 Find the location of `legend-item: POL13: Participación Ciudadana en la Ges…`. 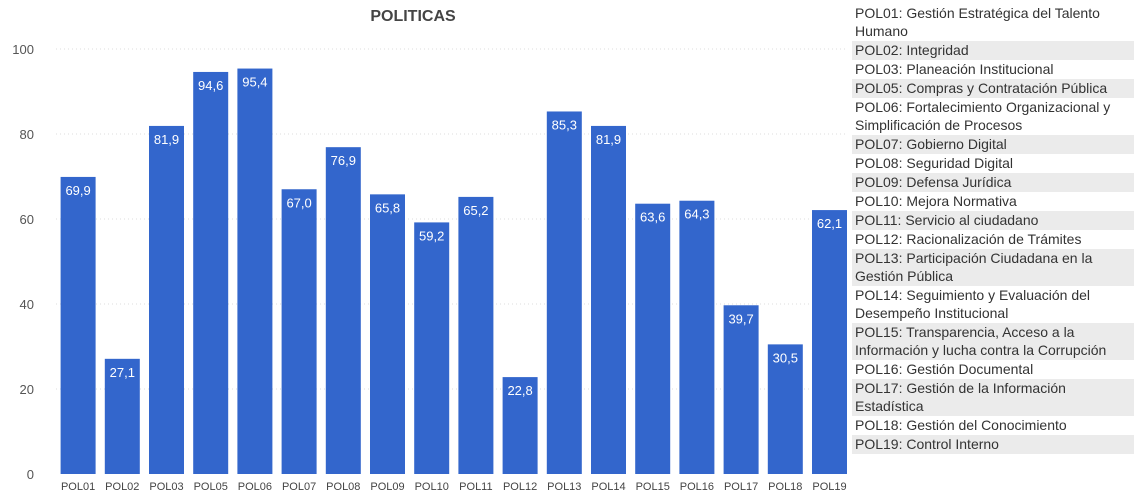

legend-item: POL13: Participación Ciudadana en la Ges… is located at coordinates (993, 267).